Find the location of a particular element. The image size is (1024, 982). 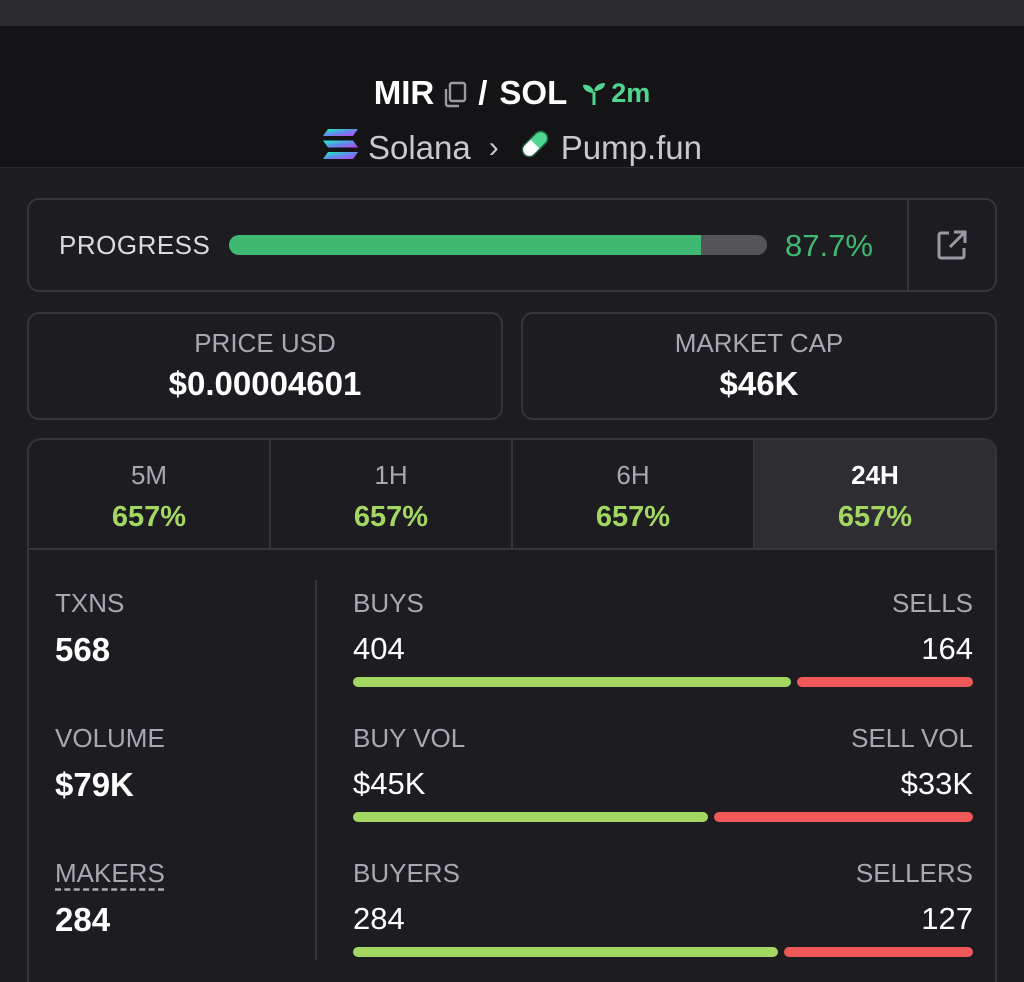

progress-value: 87.7% is located at coordinates (829, 245).